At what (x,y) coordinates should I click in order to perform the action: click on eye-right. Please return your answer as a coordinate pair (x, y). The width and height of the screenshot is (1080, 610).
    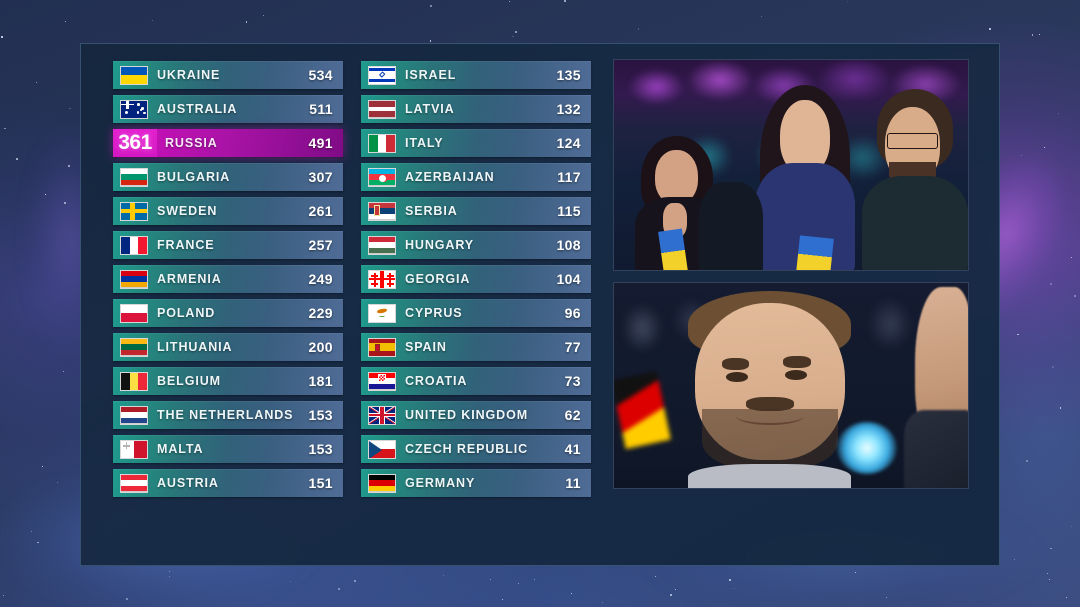
    Looking at the image, I should click on (796, 374).